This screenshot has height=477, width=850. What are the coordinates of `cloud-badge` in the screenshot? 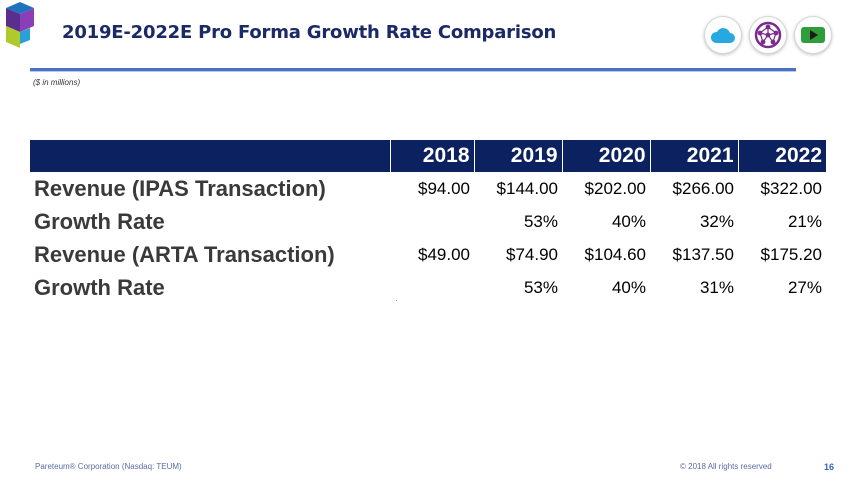 It's located at (723, 35).